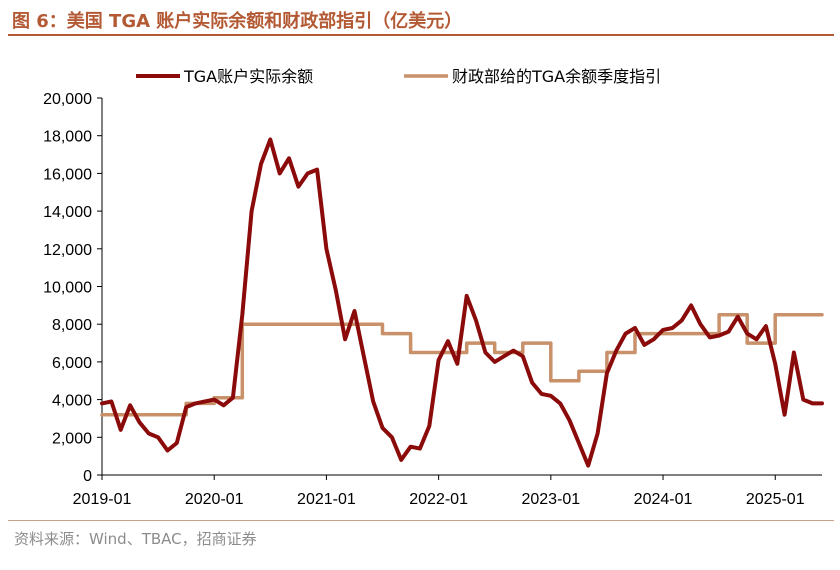 The height and width of the screenshot is (570, 840). I want to click on y-tick-label: 2,000, so click(72, 438).